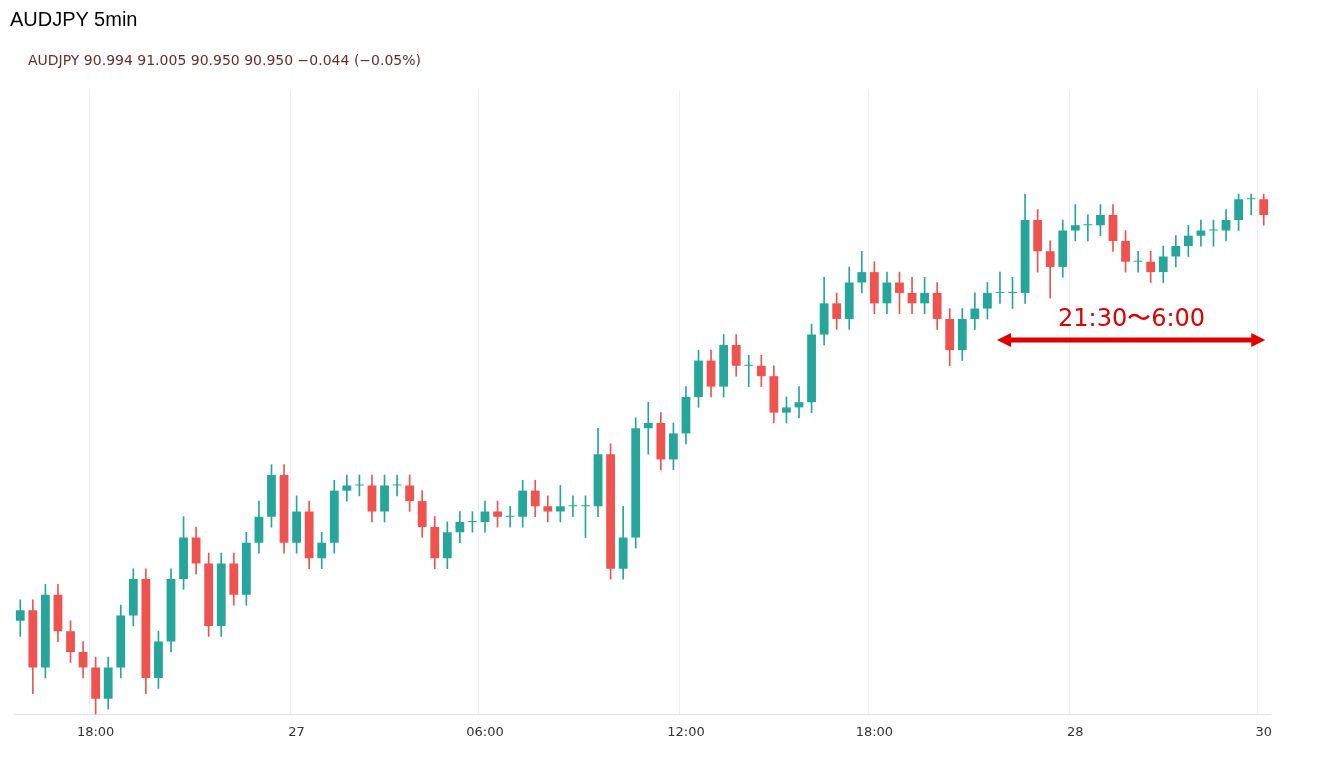 The width and height of the screenshot is (1321, 758). What do you see at coordinates (686, 731) in the screenshot?
I see `x-tick-label: 12:00` at bounding box center [686, 731].